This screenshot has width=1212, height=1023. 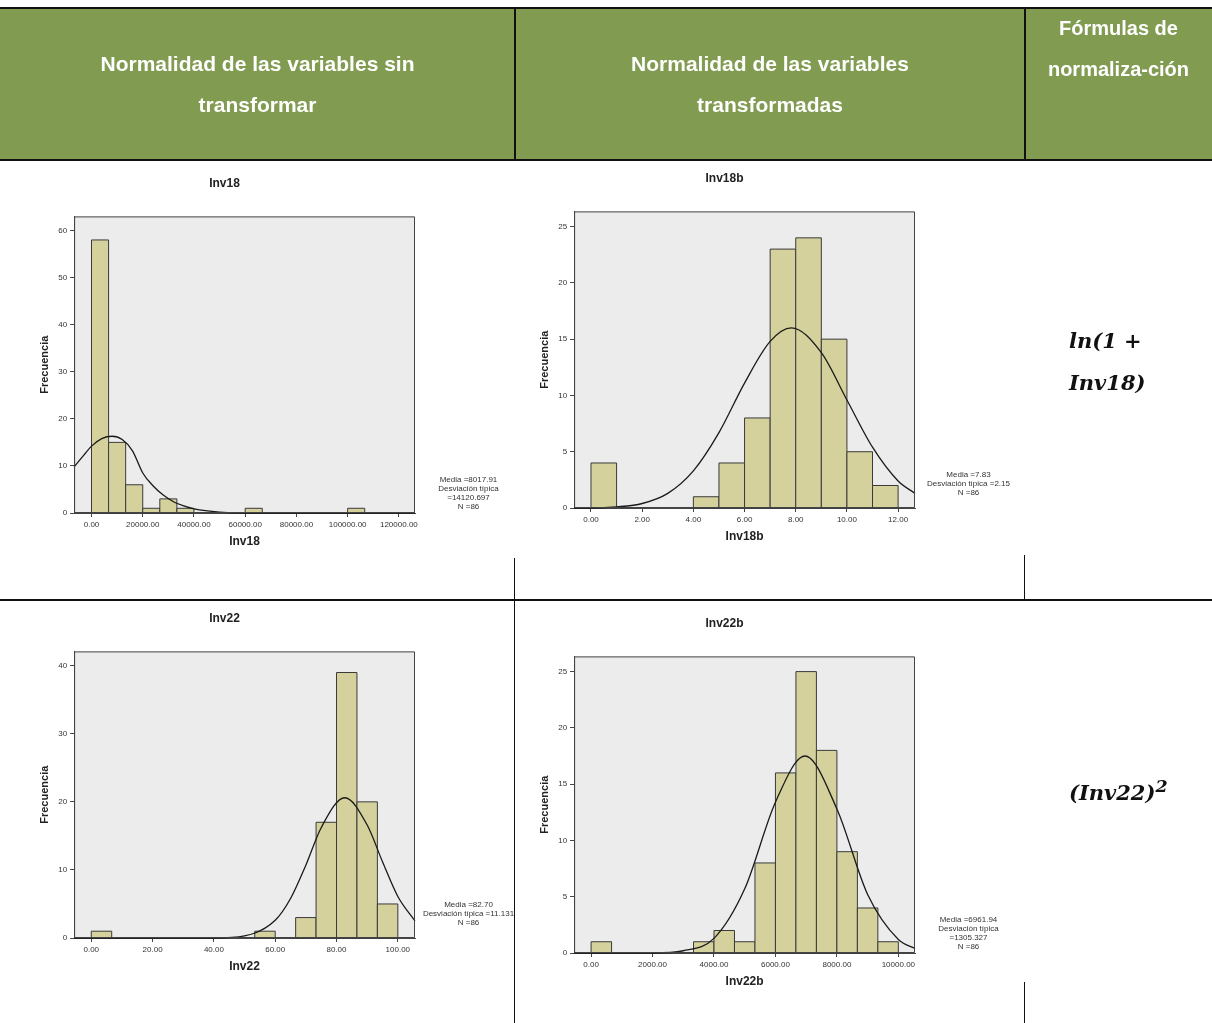 What do you see at coordinates (63, 230) in the screenshot?
I see `y-tick-label: 60` at bounding box center [63, 230].